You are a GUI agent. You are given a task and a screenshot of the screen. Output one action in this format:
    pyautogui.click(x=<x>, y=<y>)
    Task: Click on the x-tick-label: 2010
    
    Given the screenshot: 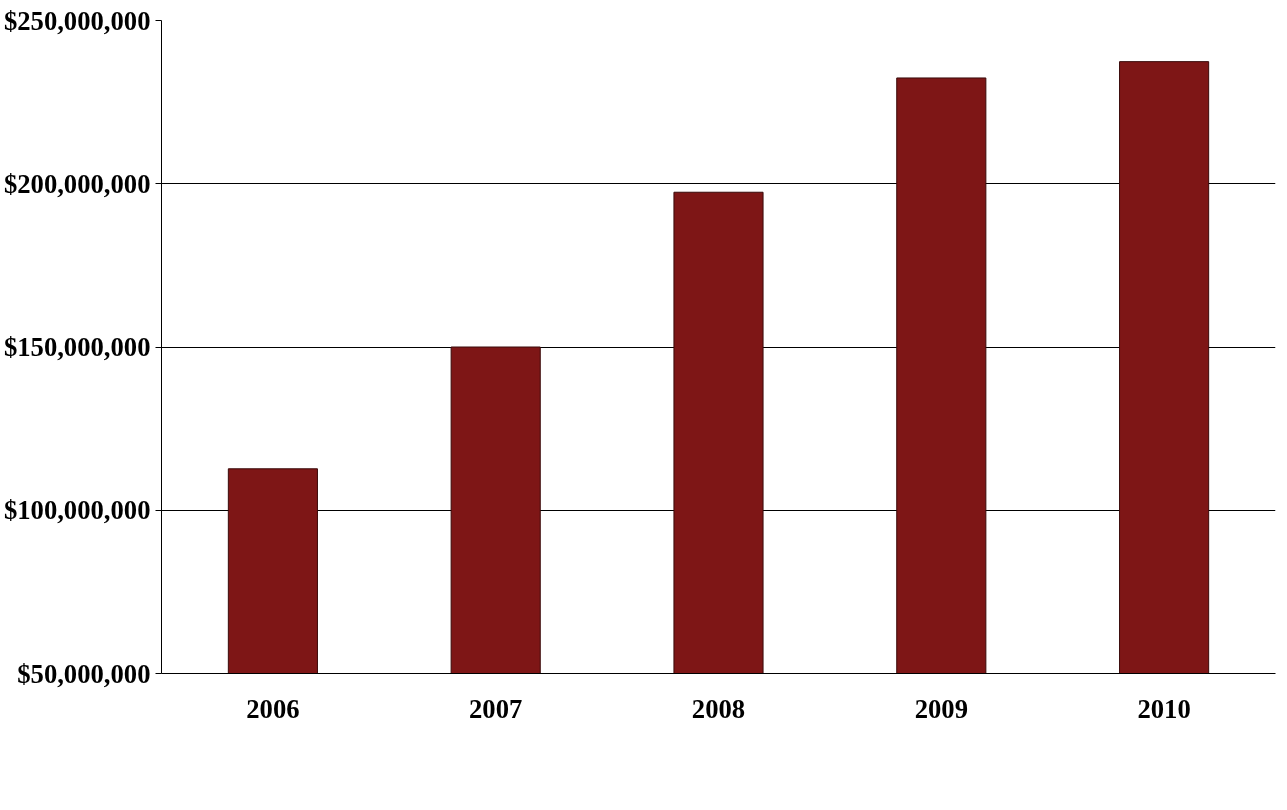 What is the action you would take?
    pyautogui.click(x=1164, y=708)
    